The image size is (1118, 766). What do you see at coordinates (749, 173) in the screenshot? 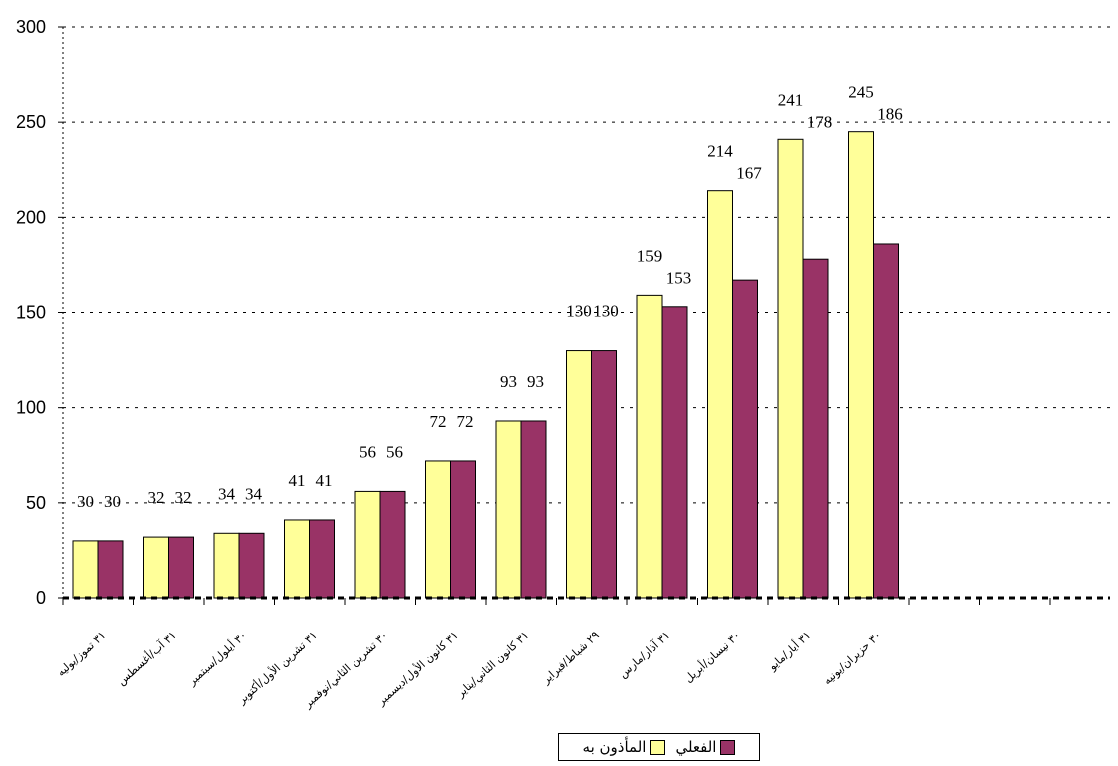
I see `data-label-actual: 167` at bounding box center [749, 173].